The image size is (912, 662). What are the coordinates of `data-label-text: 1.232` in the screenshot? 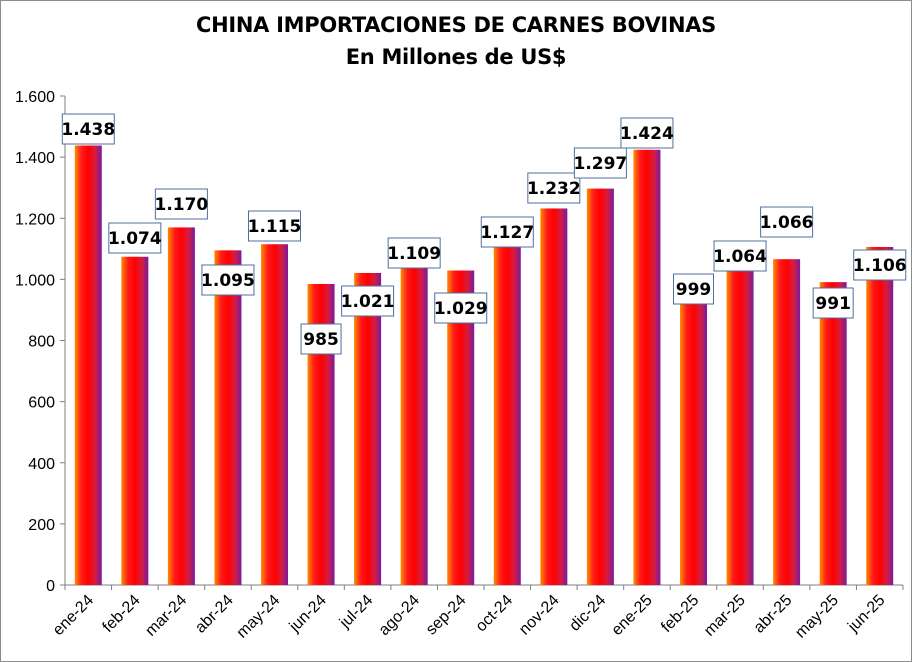 It's located at (554, 189).